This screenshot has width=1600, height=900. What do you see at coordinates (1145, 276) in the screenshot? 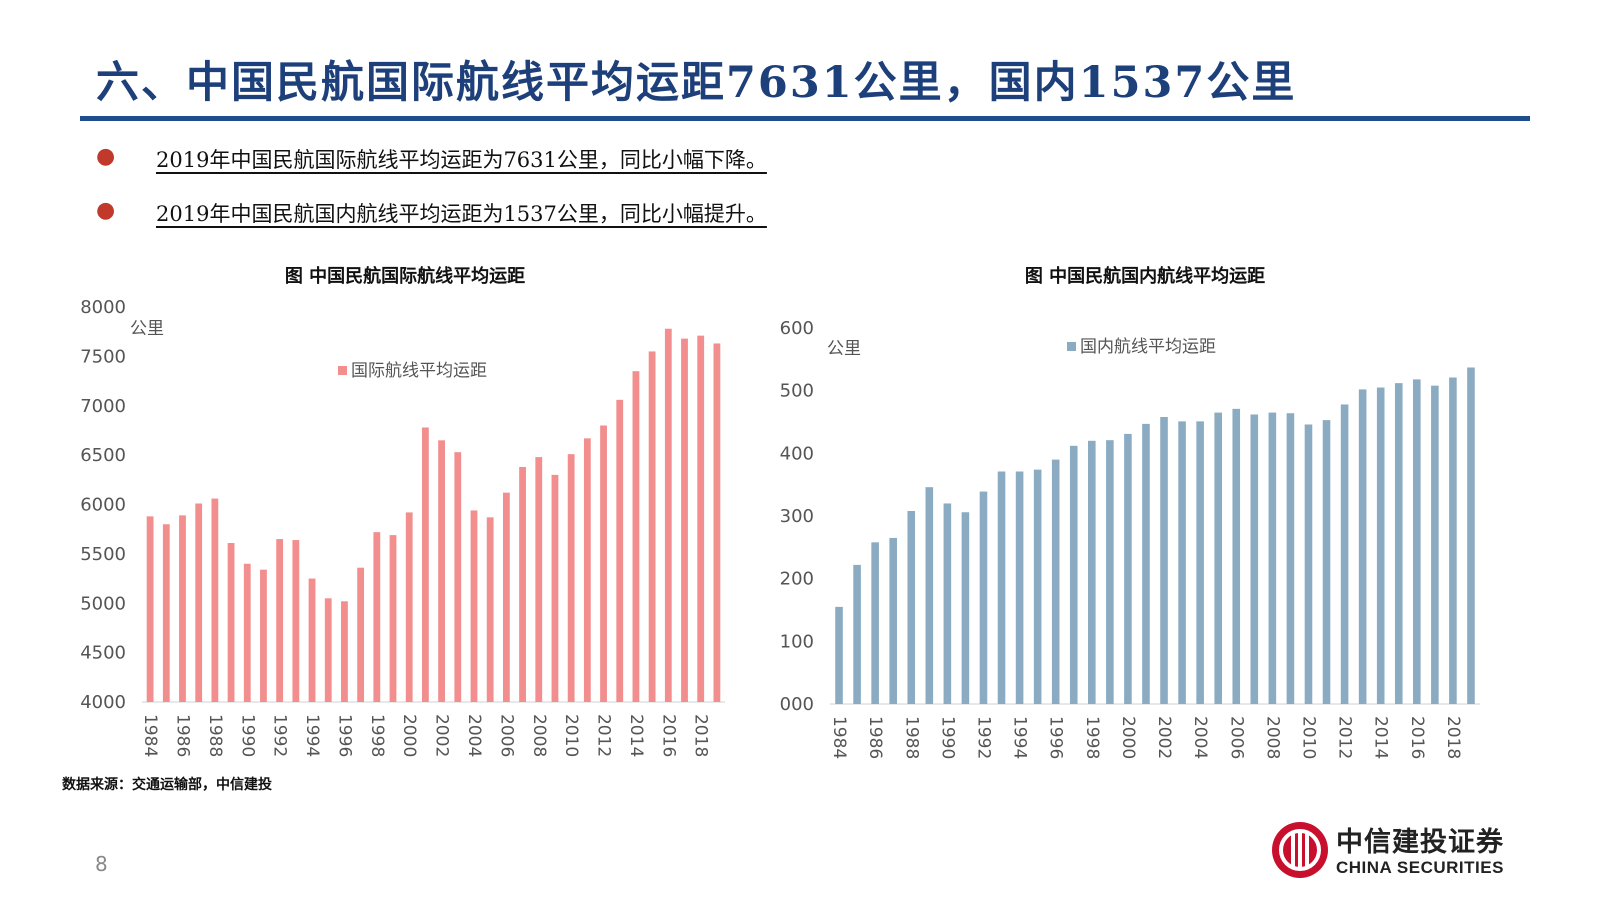
I see `chart-title: 图 中国民航国内航线平均运距` at bounding box center [1145, 276].